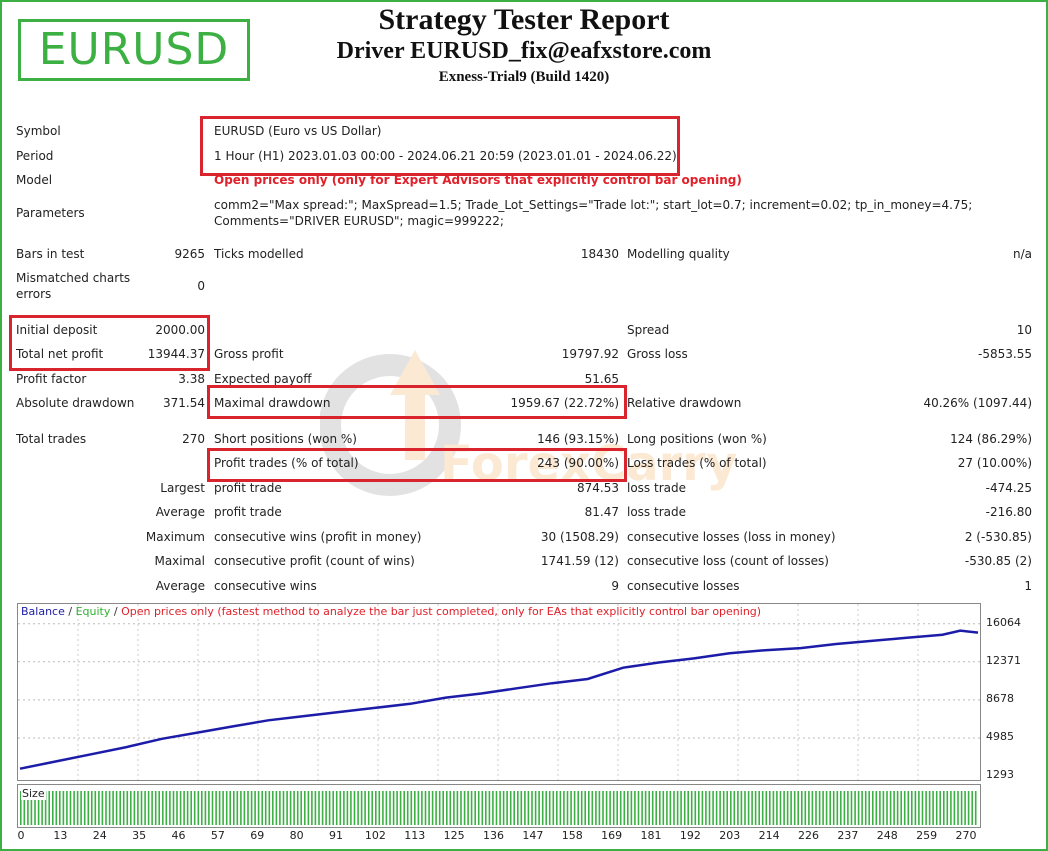 The height and width of the screenshot is (851, 1048). I want to click on parameters-line-2: Comments="DRIVER EURUSD"; magic=999222;, so click(359, 221).